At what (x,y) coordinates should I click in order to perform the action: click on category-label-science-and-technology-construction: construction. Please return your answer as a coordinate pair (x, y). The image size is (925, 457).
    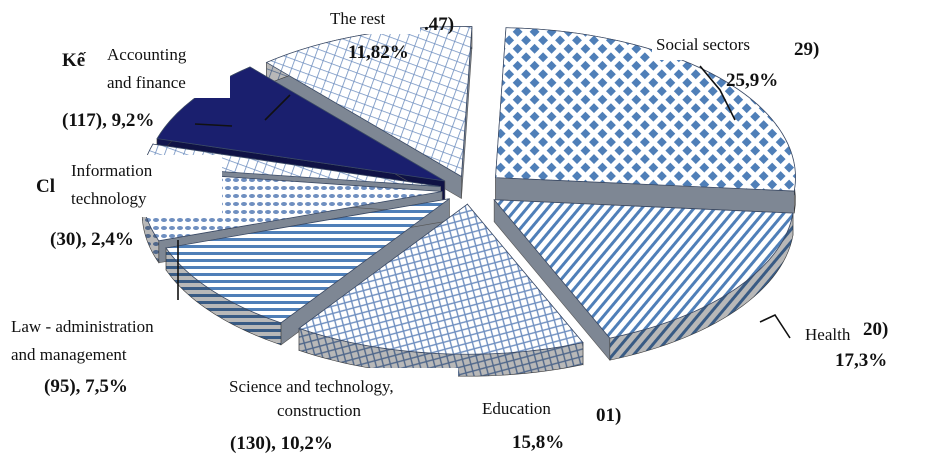
    Looking at the image, I should click on (319, 410).